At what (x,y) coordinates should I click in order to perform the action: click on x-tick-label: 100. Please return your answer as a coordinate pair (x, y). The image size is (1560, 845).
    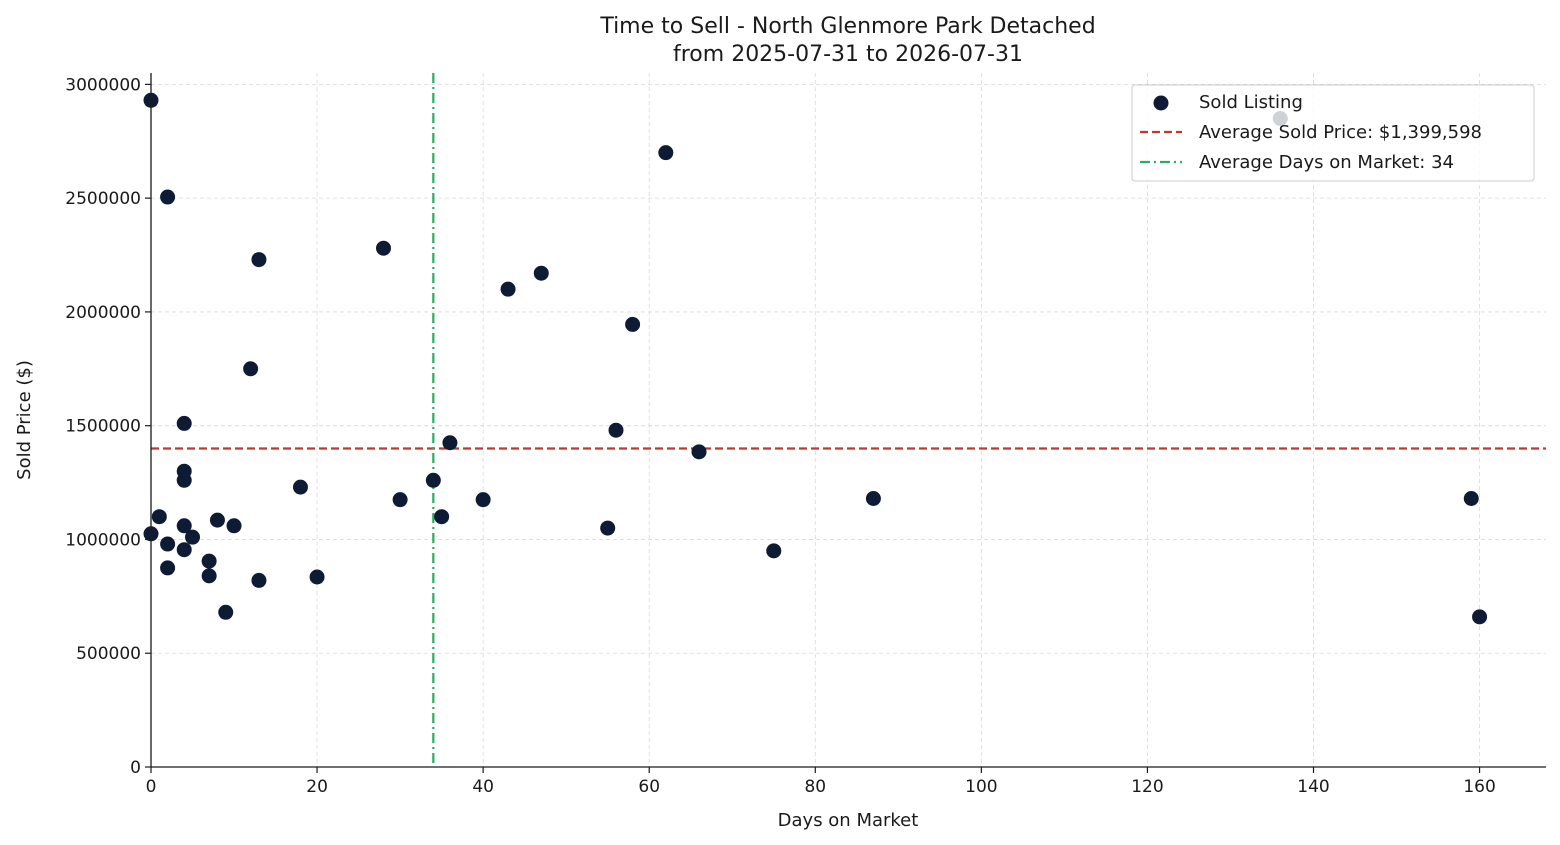
    Looking at the image, I should click on (981, 787).